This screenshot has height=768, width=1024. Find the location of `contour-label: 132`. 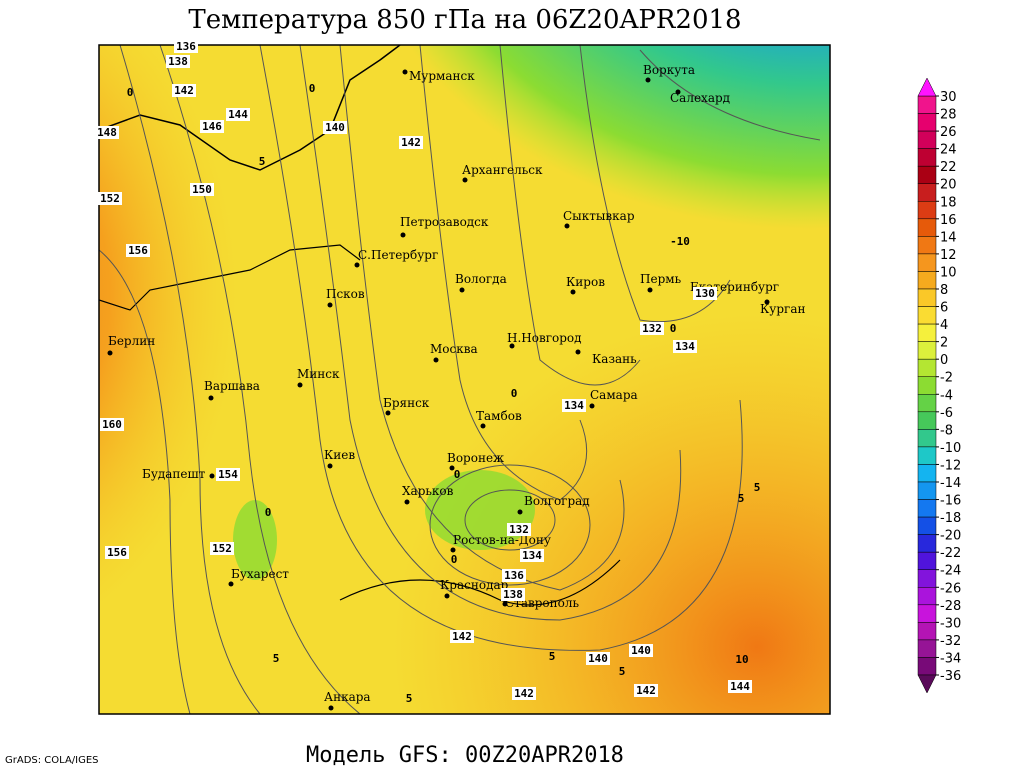

contour-label: 132 is located at coordinates (652, 328).